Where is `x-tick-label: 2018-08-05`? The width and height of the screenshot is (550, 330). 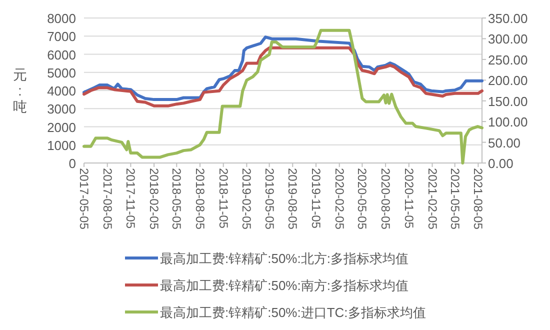
x-tick-label: 2018-08-05 is located at coordinates (200, 199).